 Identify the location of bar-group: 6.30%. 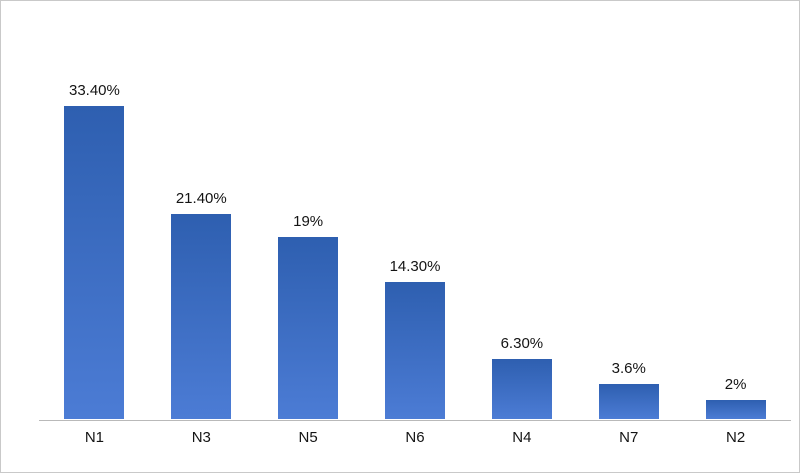
(521, 251).